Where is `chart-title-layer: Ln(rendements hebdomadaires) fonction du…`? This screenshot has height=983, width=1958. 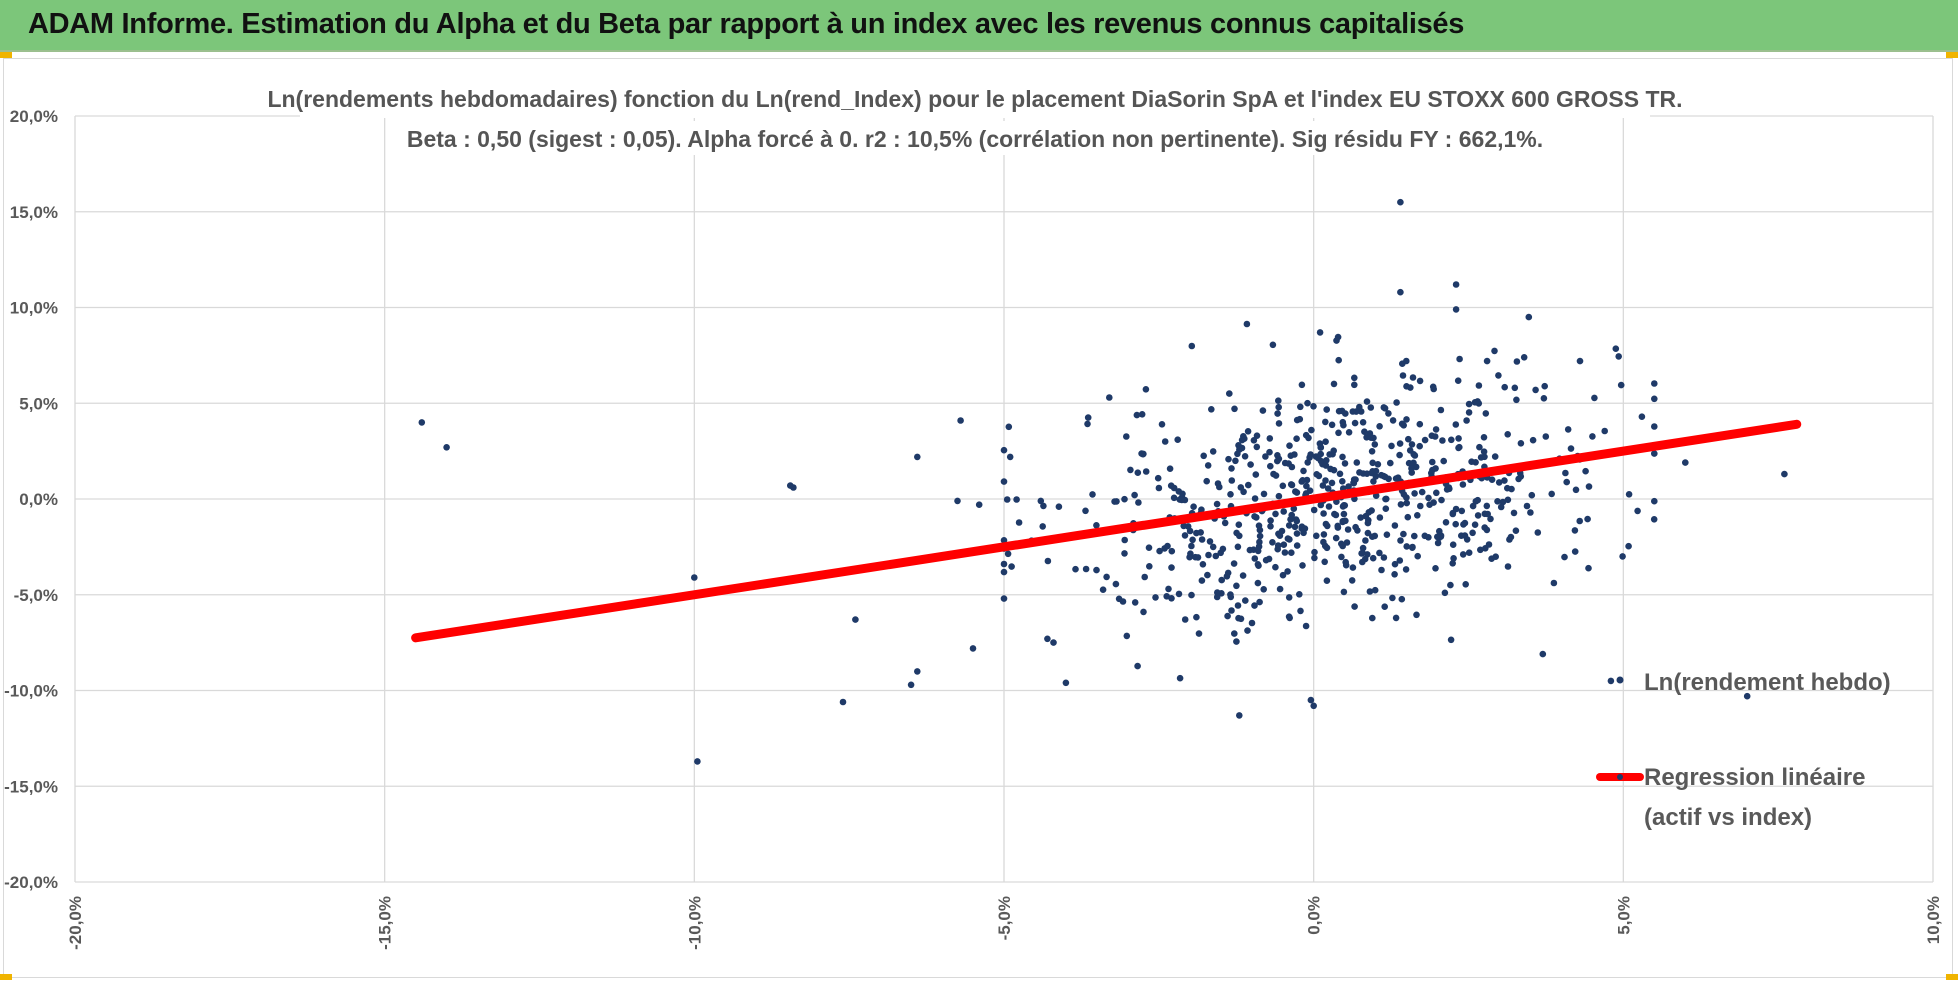
chart-title-layer: Ln(rendements hebdomadaires) fonction du… is located at coordinates (975, 118).